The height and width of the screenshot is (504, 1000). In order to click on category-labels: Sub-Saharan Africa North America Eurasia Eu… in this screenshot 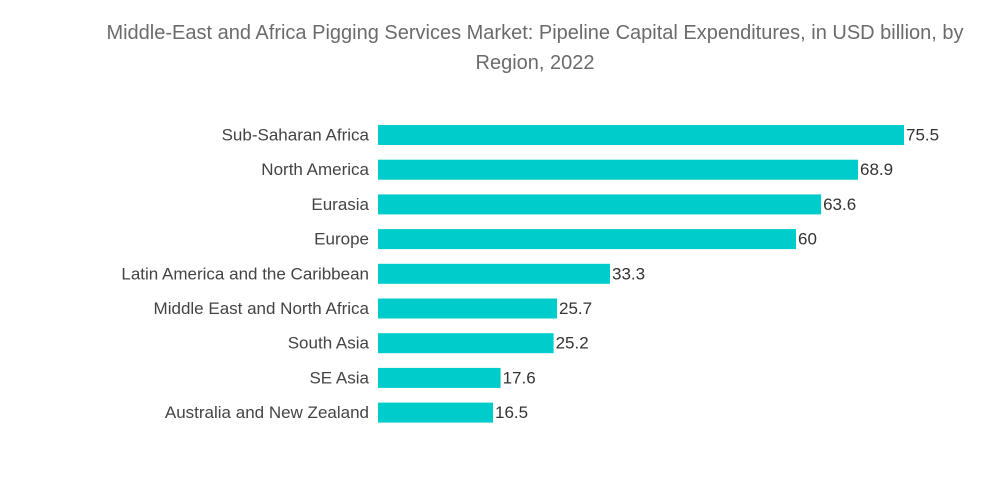, I will do `click(245, 274)`.